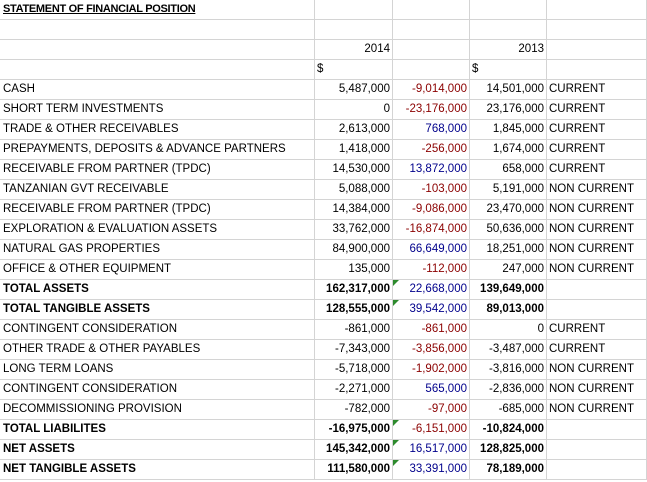 The width and height of the screenshot is (647, 482). Describe the element at coordinates (431, 350) in the screenshot. I see `change-value: -3,856,000` at that location.